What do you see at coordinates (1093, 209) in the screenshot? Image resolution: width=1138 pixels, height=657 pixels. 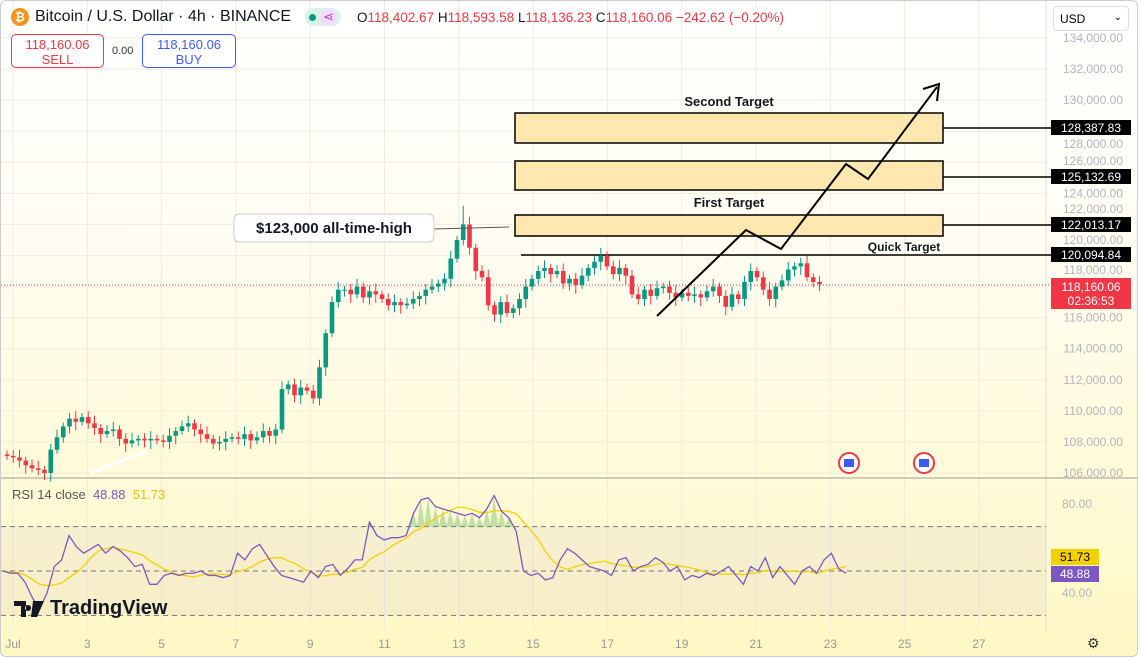 I see `y-tick-label: 122,000.00` at bounding box center [1093, 209].